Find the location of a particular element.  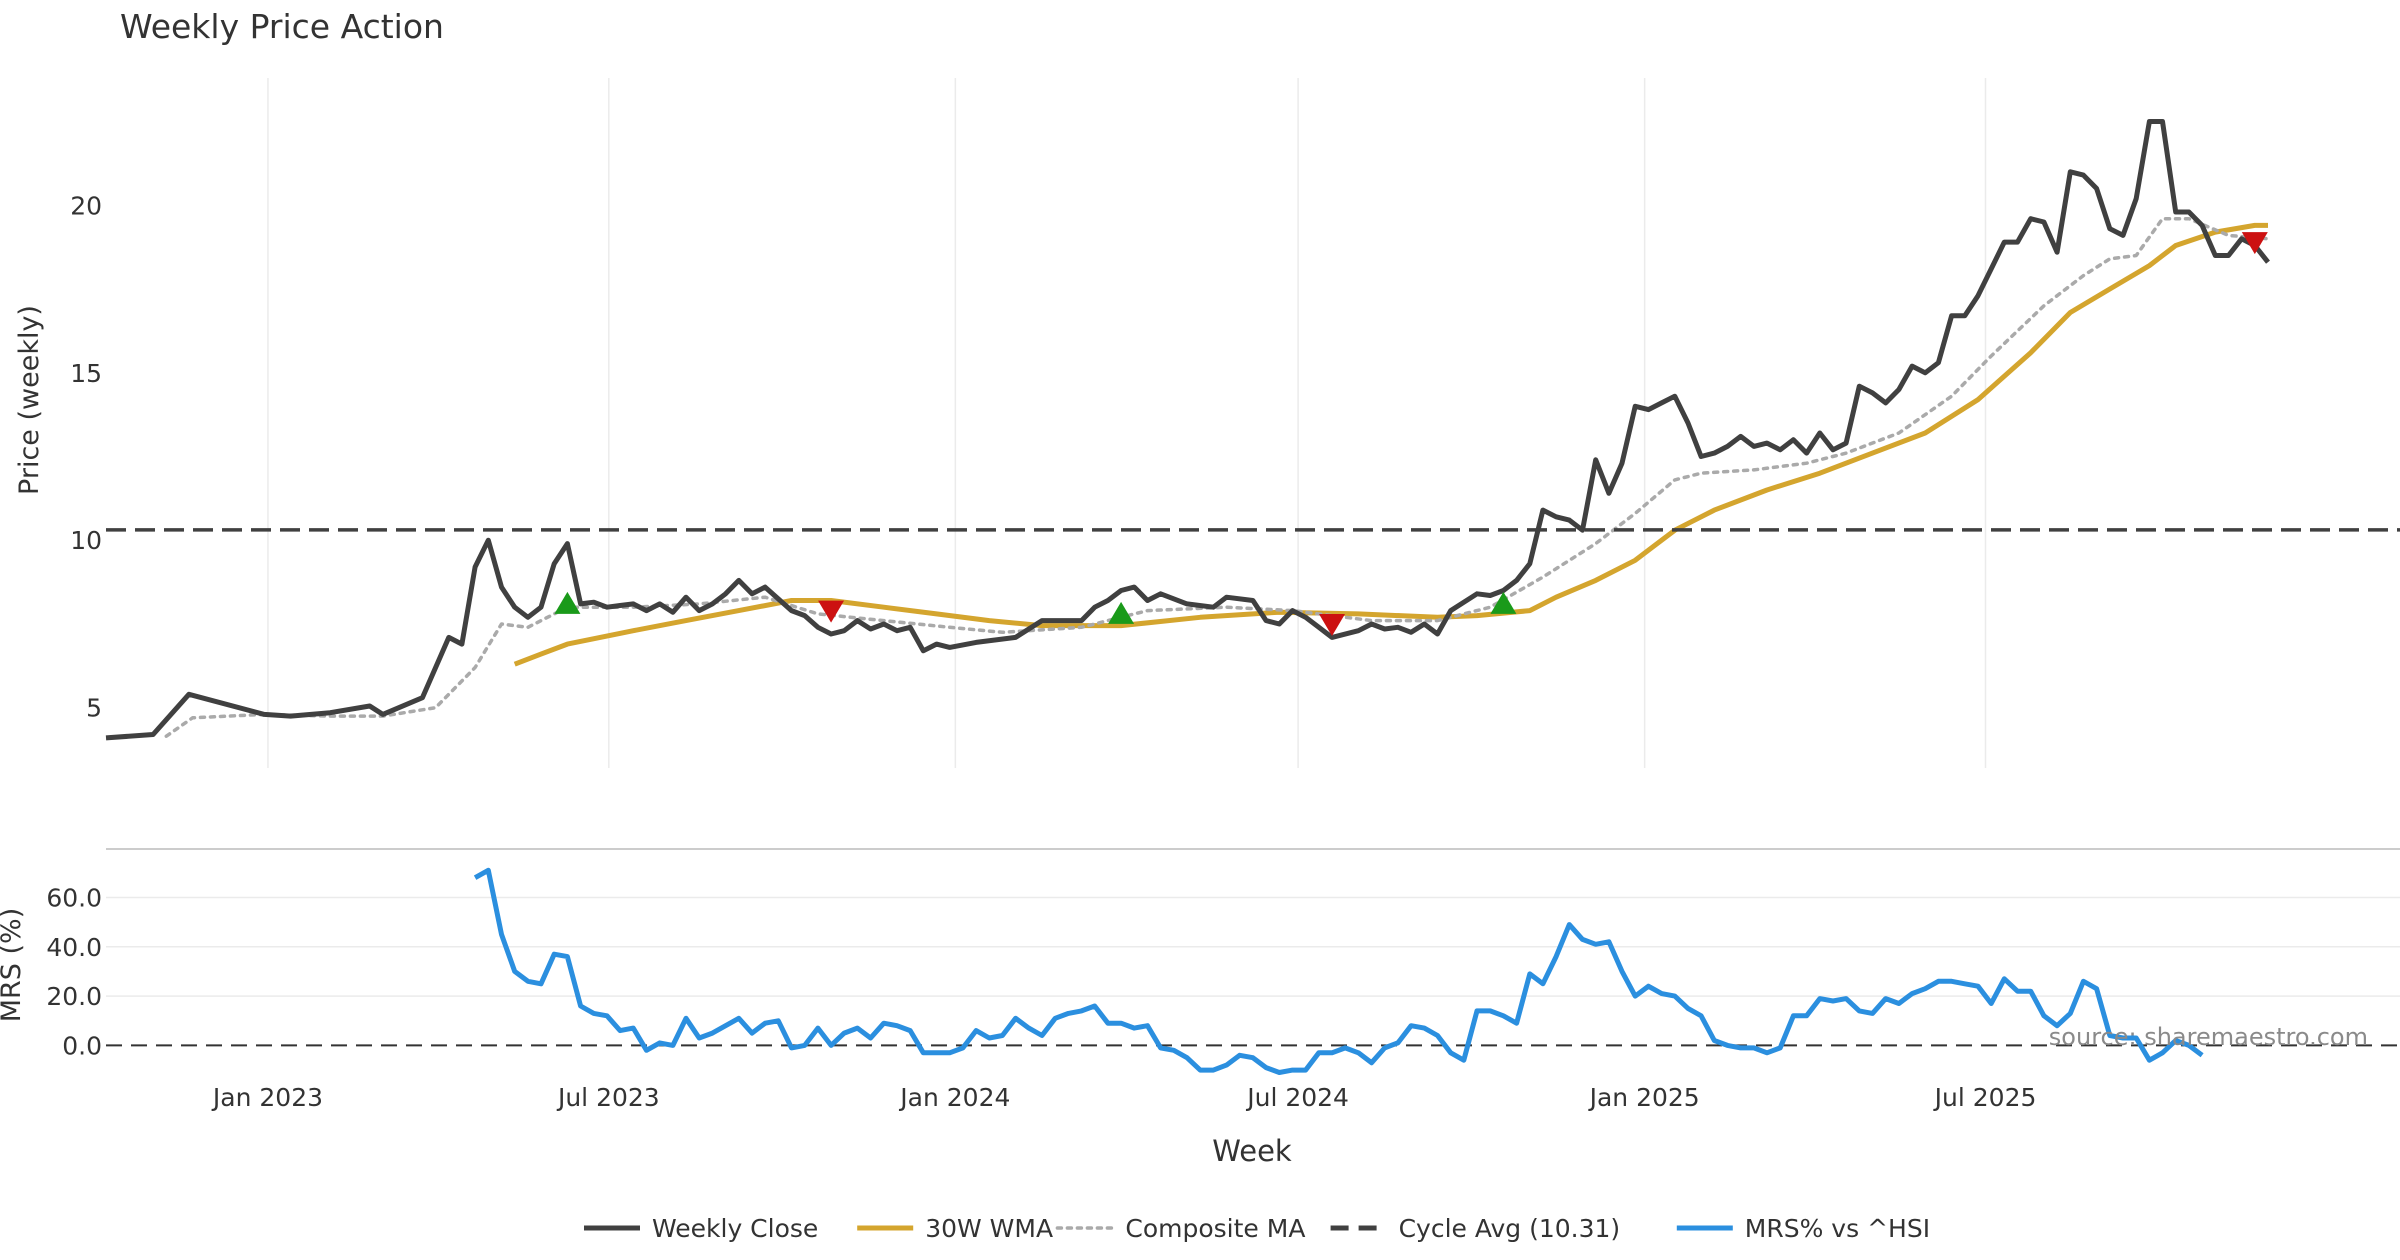

price-y-tick-label: 15 is located at coordinates (86, 373).